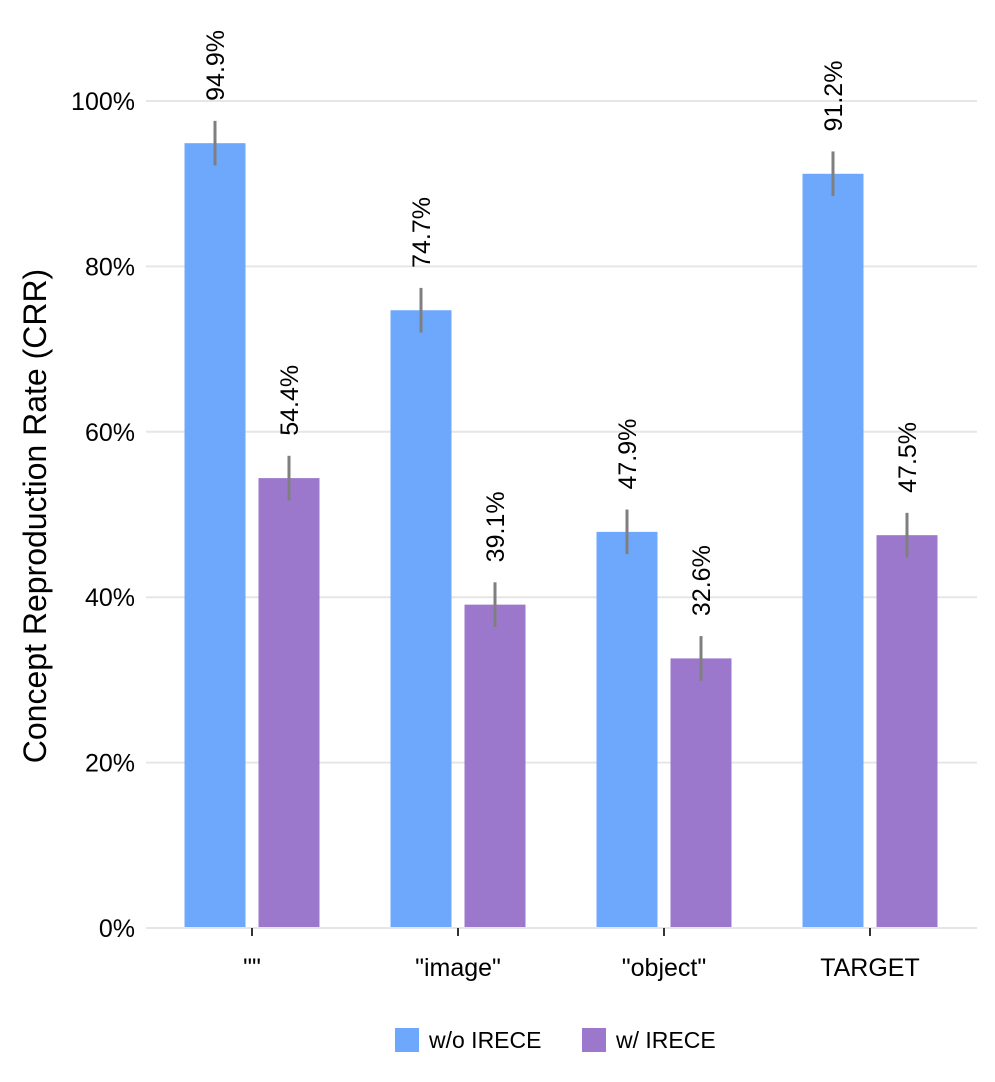  I want to click on x-tick-label: "image", so click(458, 968).